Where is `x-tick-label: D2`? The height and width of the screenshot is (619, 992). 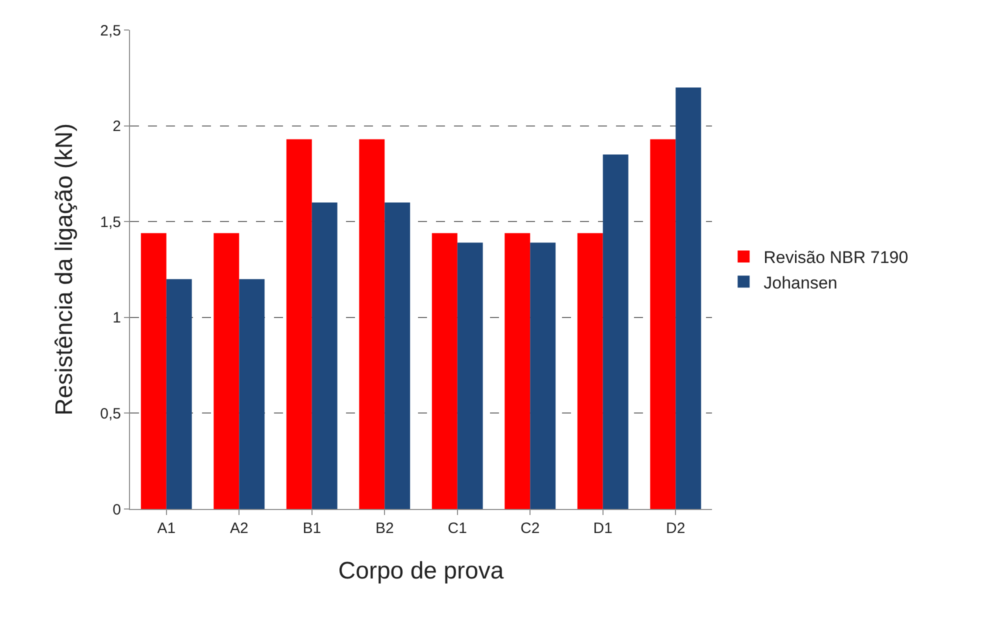
x-tick-label: D2 is located at coordinates (676, 528).